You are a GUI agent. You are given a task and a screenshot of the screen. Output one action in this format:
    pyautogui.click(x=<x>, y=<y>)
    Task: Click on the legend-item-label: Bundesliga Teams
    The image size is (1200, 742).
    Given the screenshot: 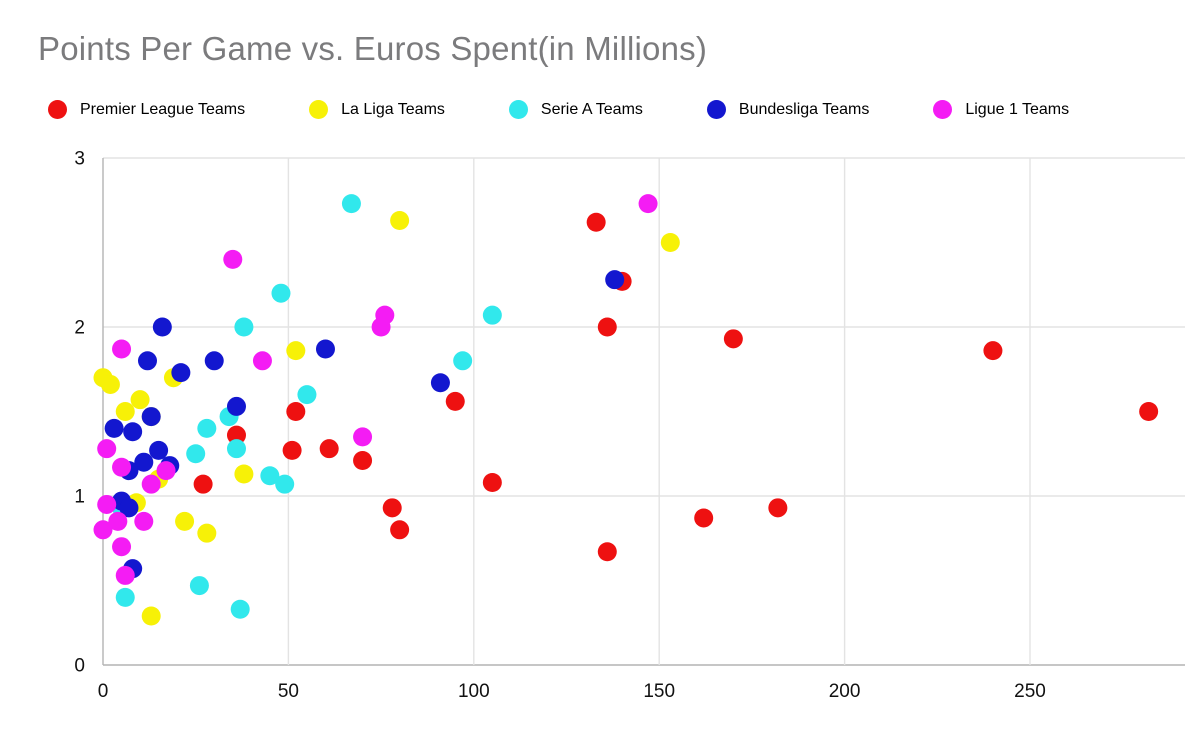 What is the action you would take?
    pyautogui.click(x=804, y=109)
    